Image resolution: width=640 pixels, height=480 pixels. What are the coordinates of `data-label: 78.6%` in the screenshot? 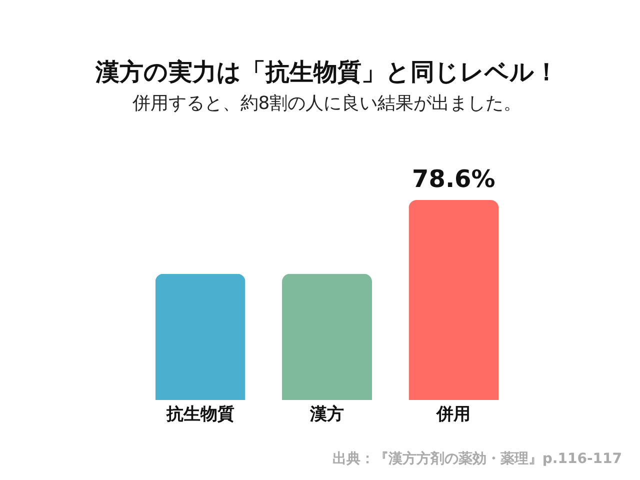 It's located at (454, 179).